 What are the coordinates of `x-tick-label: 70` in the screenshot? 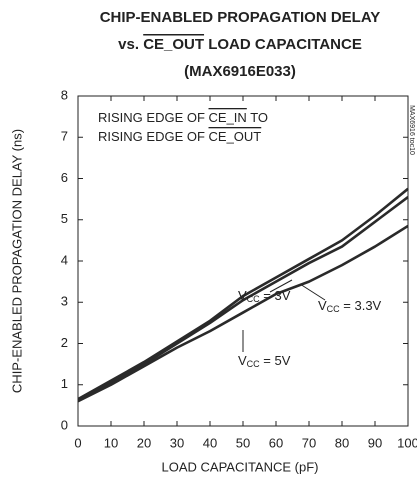 It's located at (309, 442).